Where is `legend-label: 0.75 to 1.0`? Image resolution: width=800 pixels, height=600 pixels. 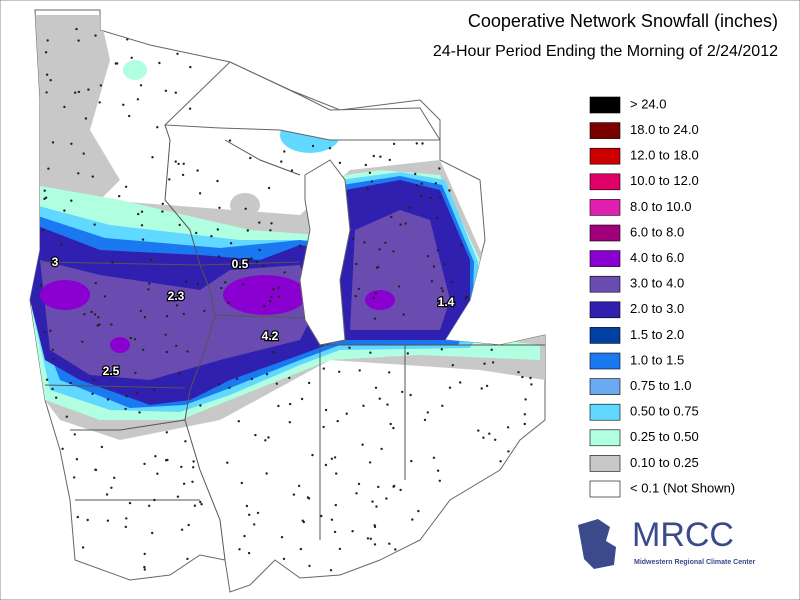 legend-label: 0.75 to 1.0 is located at coordinates (660, 385).